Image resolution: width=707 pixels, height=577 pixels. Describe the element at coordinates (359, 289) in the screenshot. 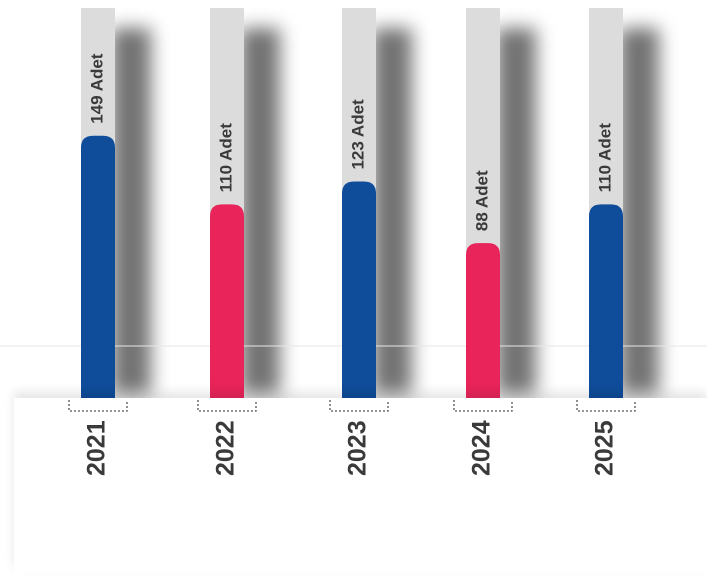

I see `bar-2023` at that location.